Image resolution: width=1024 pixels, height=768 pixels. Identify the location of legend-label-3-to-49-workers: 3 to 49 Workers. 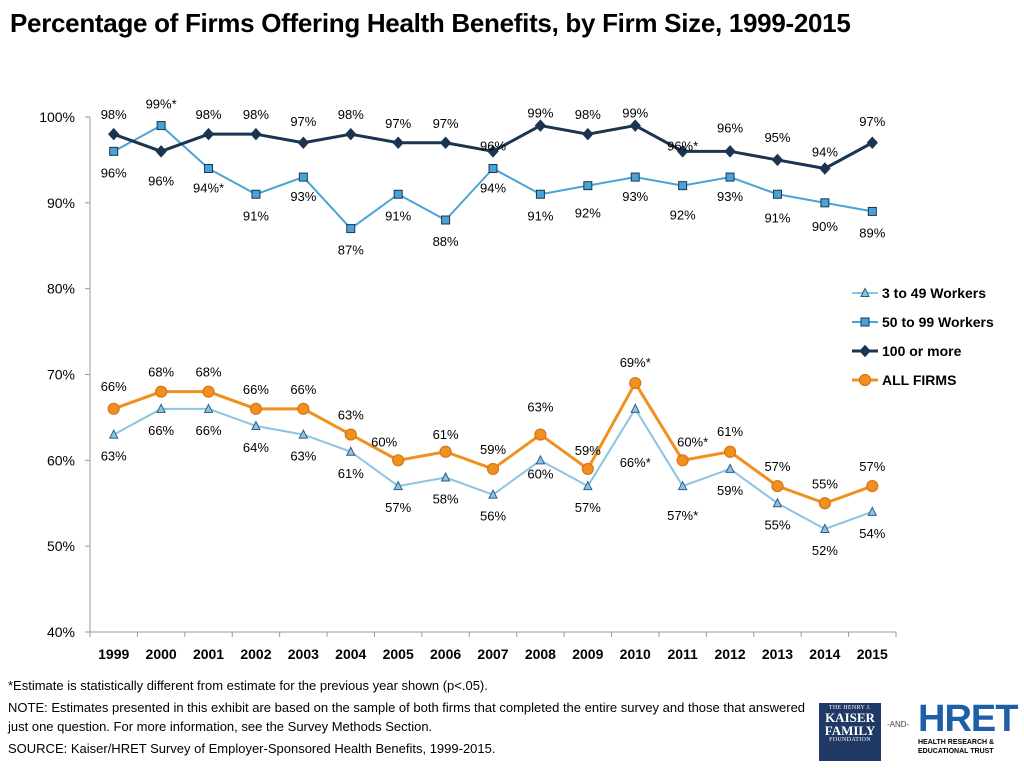
(934, 293).